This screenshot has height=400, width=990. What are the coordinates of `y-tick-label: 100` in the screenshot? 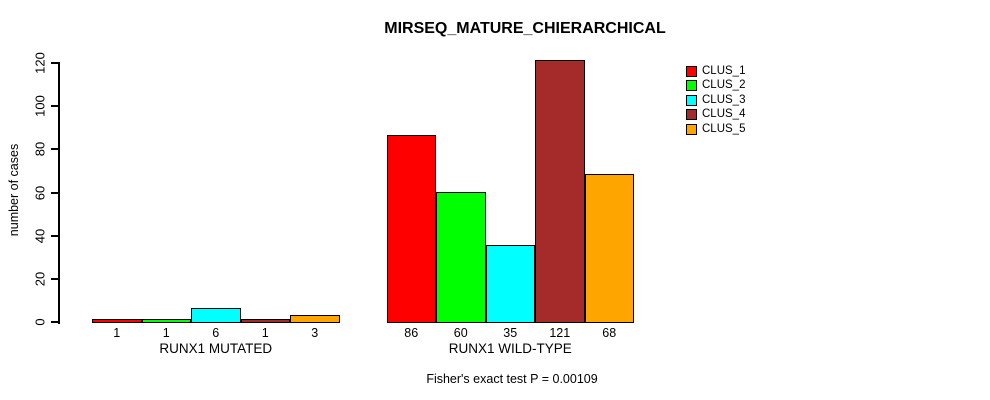 It's located at (40, 106).